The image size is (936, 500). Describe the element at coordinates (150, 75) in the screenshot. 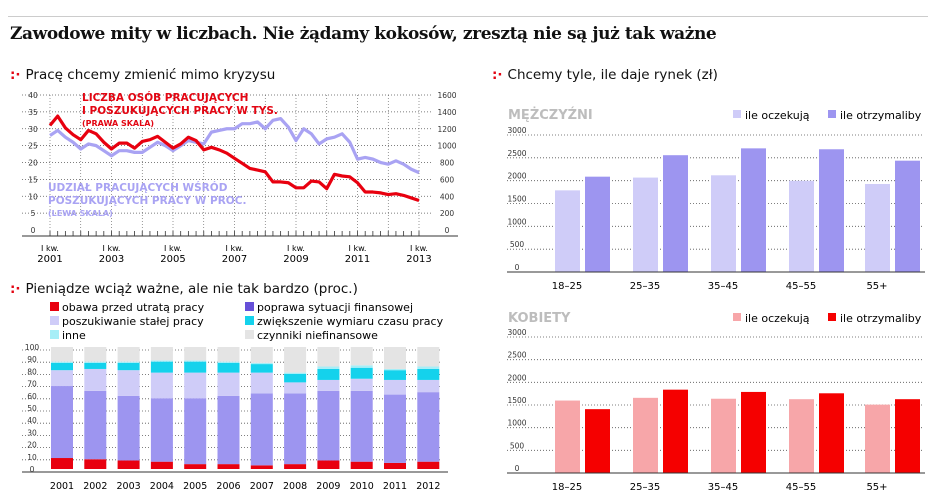

I see `section-line-label: Pracę chcemy zmienić mimo kryzysu` at that location.